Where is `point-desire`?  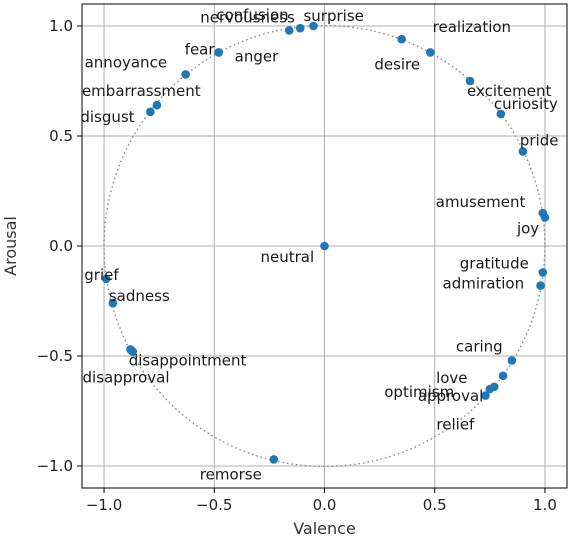
point-desire is located at coordinates (430, 52).